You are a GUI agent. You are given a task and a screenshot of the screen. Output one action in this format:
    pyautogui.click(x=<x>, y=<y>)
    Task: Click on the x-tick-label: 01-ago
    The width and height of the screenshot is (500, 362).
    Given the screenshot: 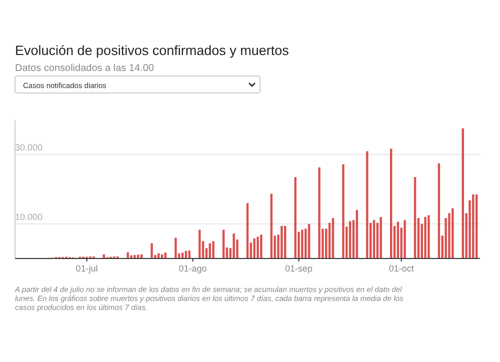 What is the action you would take?
    pyautogui.click(x=192, y=269)
    